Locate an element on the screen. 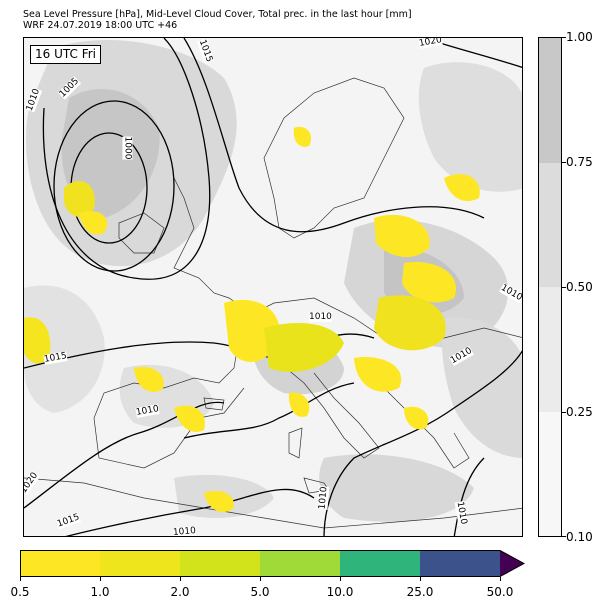 The image size is (613, 610). precip-cbar-tick-label: 2.0 is located at coordinates (180, 592).